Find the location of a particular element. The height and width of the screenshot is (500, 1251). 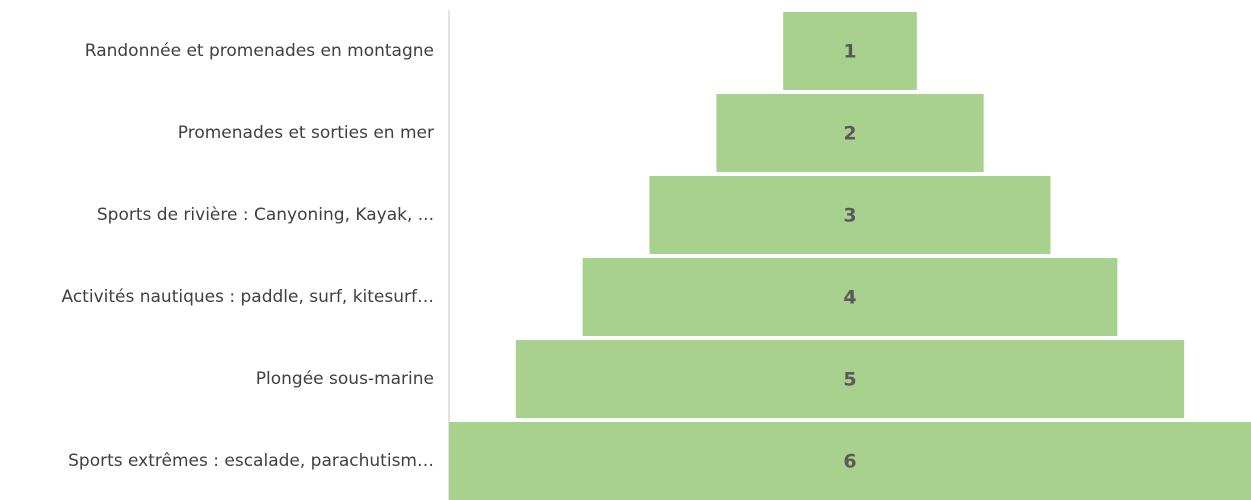

data-label: 2 is located at coordinates (849, 134).